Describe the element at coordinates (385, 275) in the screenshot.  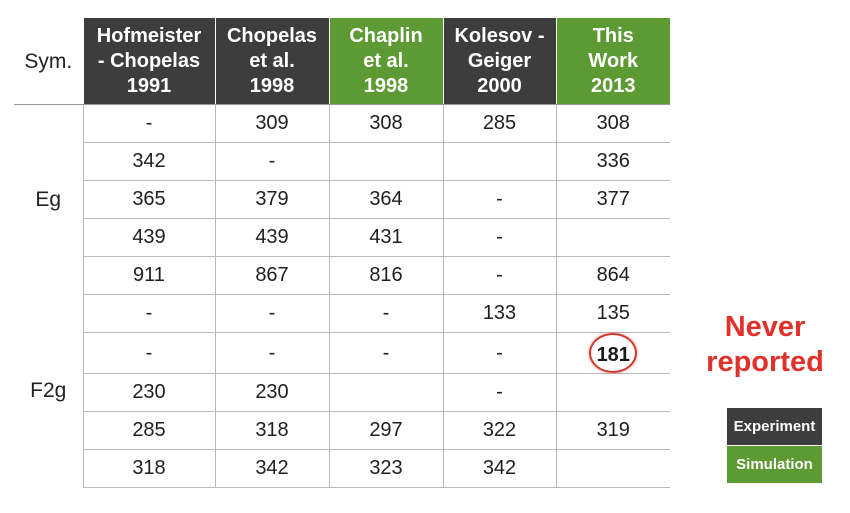
I see `table-cell: 816` at that location.